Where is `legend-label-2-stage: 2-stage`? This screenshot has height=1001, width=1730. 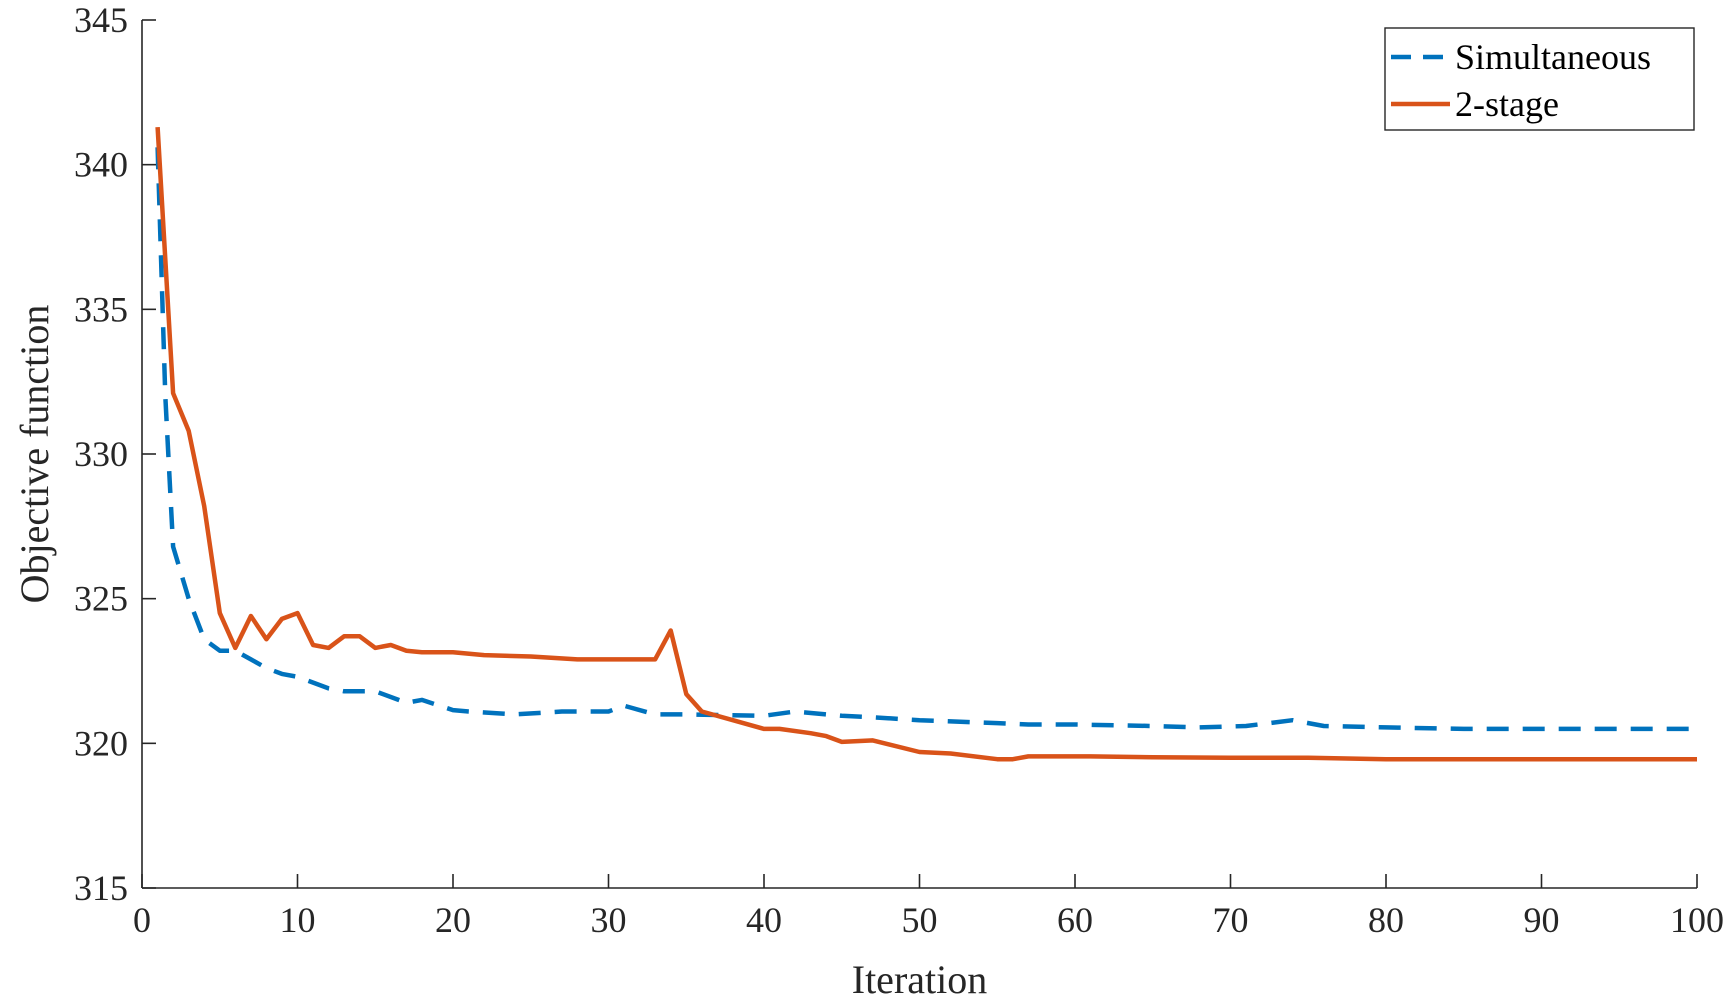
legend-label-2-stage: 2-stage is located at coordinates (1507, 104).